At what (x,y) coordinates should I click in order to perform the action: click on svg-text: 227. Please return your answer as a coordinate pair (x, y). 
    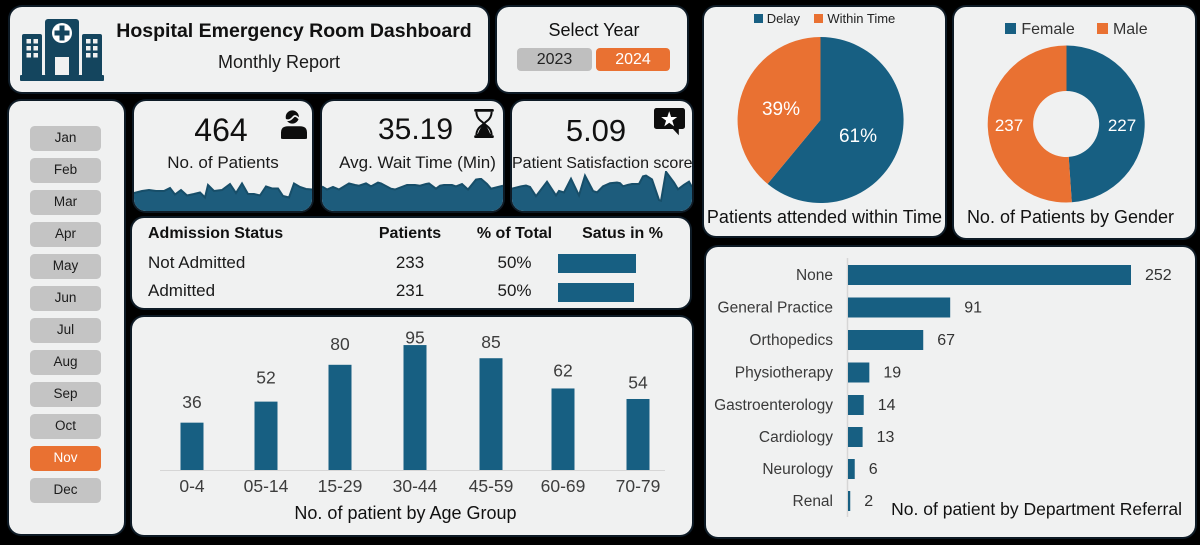
    Looking at the image, I should click on (1122, 125).